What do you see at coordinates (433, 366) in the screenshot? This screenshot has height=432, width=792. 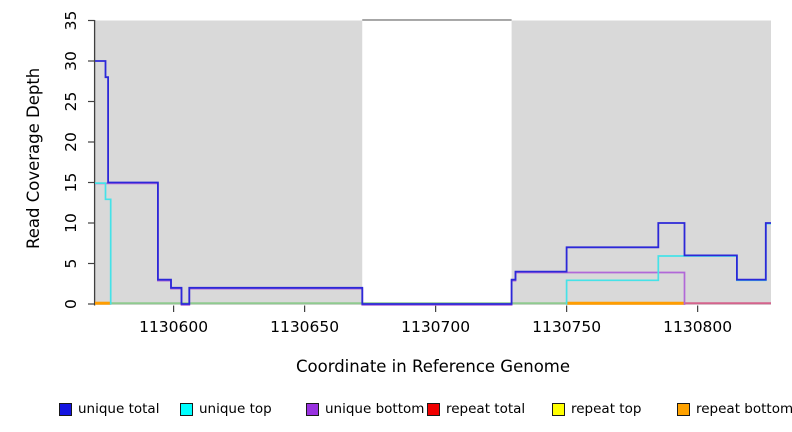 I see `x-axis-title: Coordinate in Reference Genome` at bounding box center [433, 366].